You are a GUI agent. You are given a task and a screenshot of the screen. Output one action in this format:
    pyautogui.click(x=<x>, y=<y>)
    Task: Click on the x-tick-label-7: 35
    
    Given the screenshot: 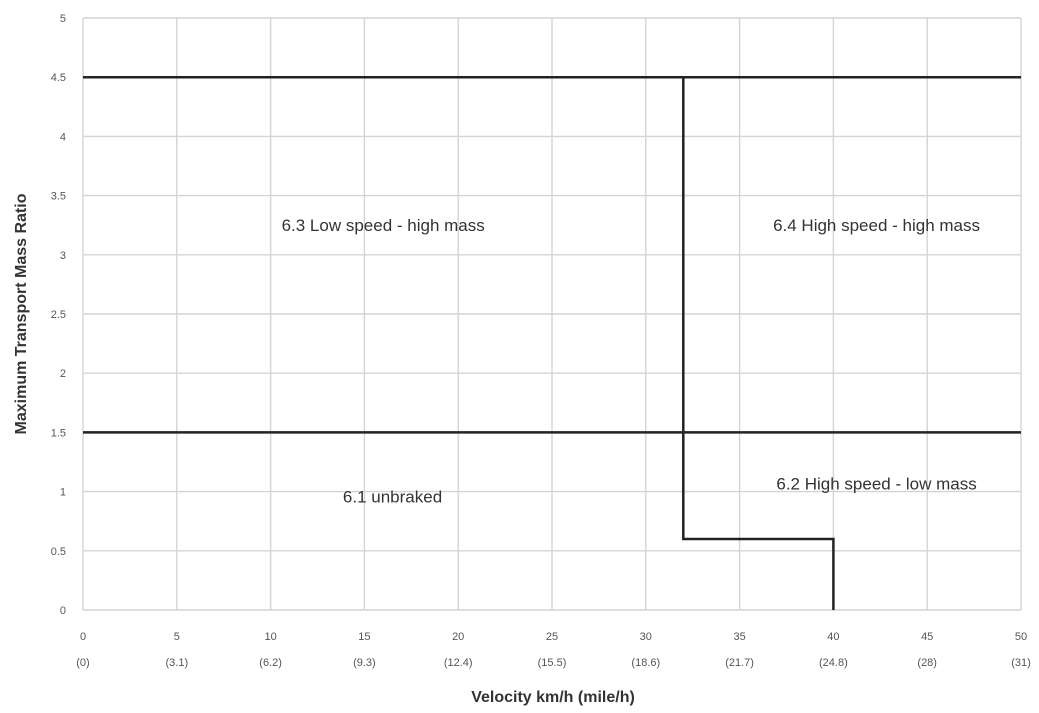 What is the action you would take?
    pyautogui.click(x=739, y=637)
    